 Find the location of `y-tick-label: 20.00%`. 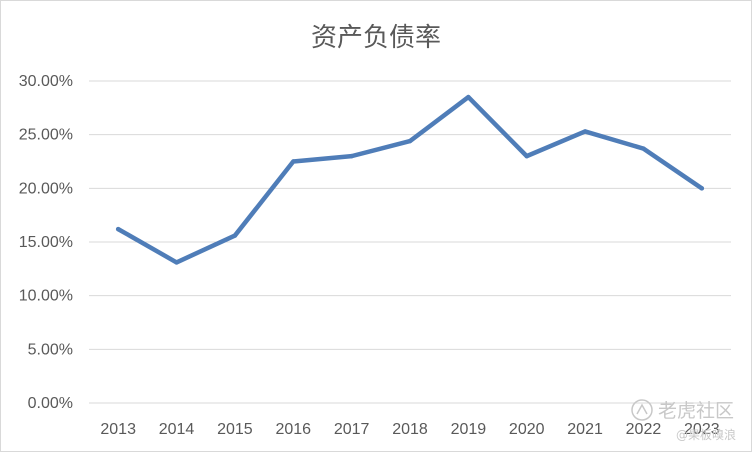

y-tick-label: 20.00% is located at coordinates (46, 188).